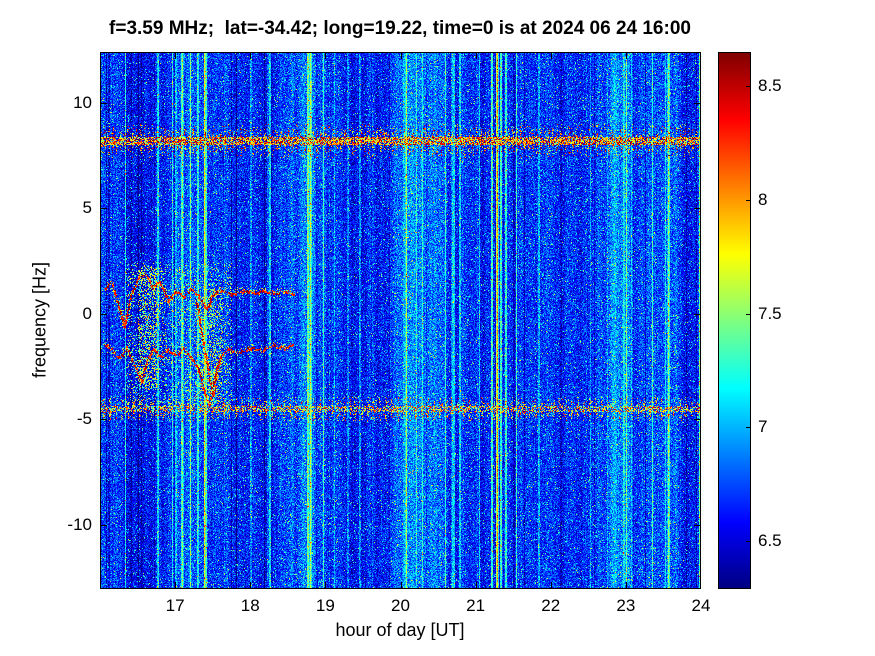  Describe the element at coordinates (734, 320) in the screenshot. I see `colorbar-canvas` at that location.